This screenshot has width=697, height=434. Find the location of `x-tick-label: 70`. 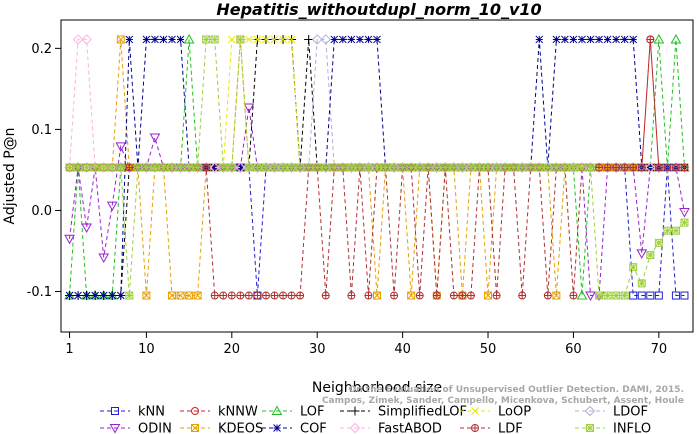

x-tick-label: 70 is located at coordinates (659, 349).